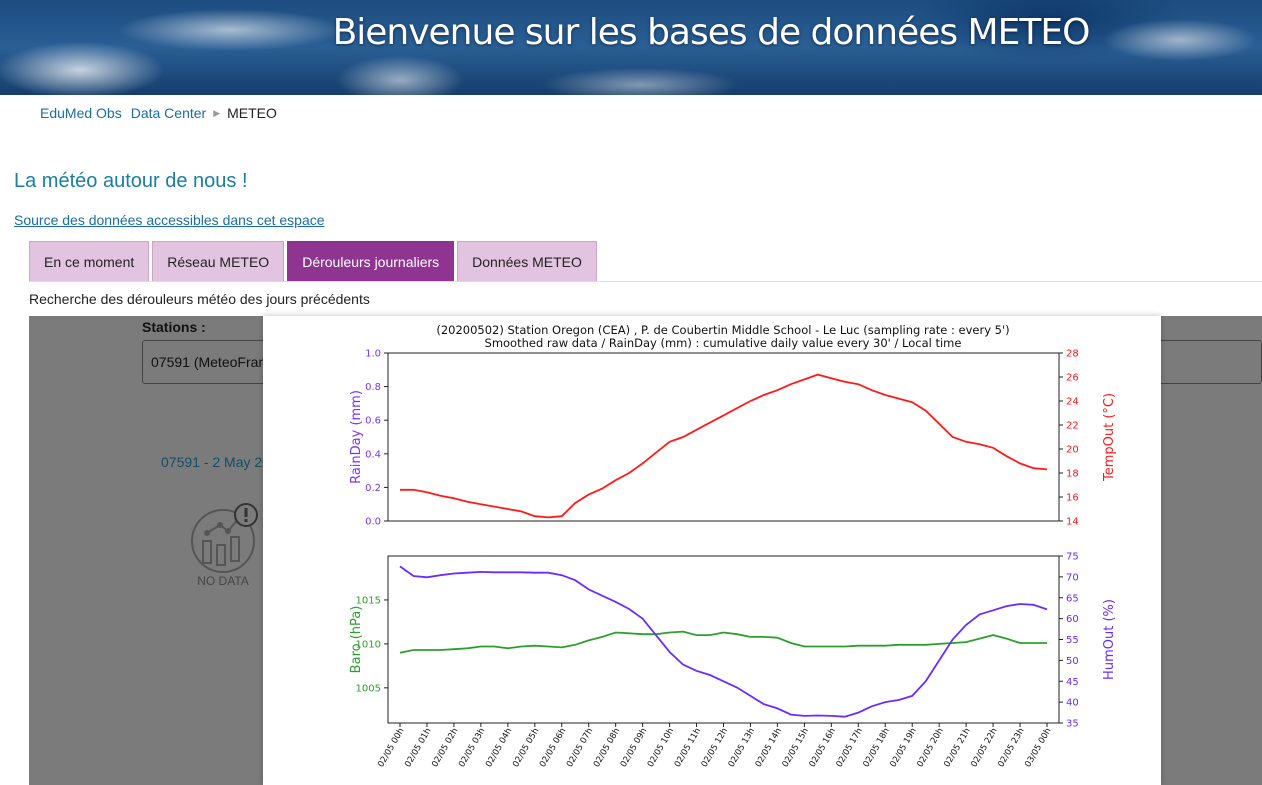 The width and height of the screenshot is (1262, 785). What do you see at coordinates (81, 113) in the screenshot?
I see `breadcrumb-edumed-obs: EduMed Obs` at bounding box center [81, 113].